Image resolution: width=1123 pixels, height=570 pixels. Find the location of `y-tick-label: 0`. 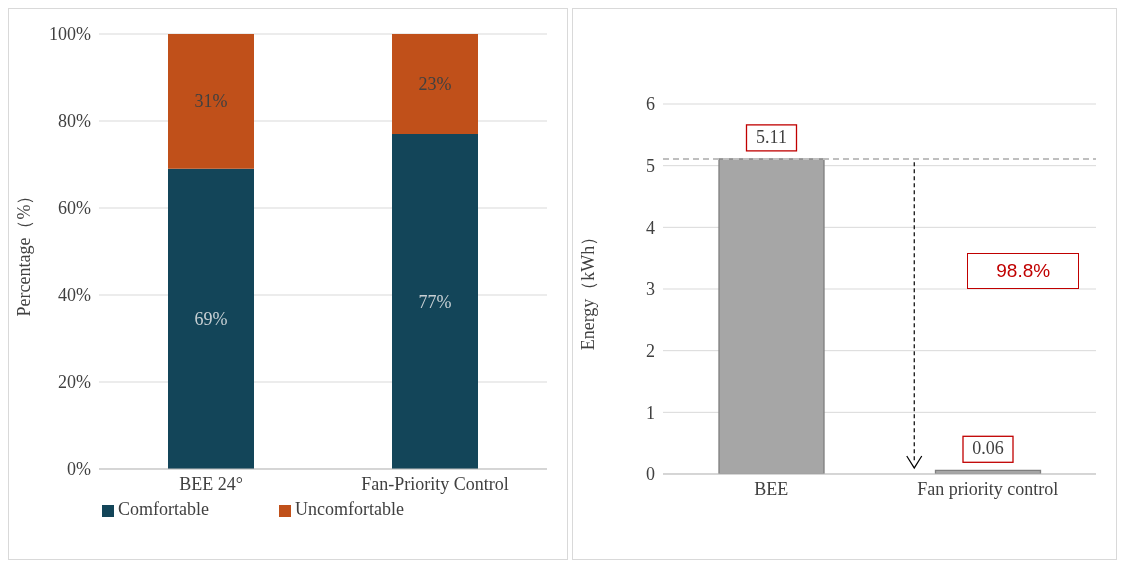

y-tick-label: 0 is located at coordinates (650, 474).